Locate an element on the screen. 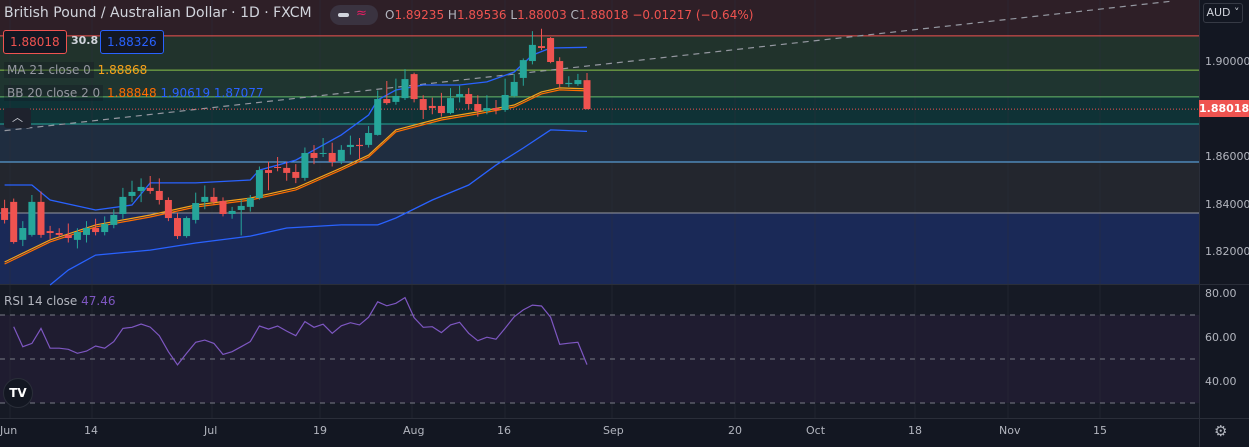 The height and width of the screenshot is (447, 1249). open-label: O is located at coordinates (390, 15).